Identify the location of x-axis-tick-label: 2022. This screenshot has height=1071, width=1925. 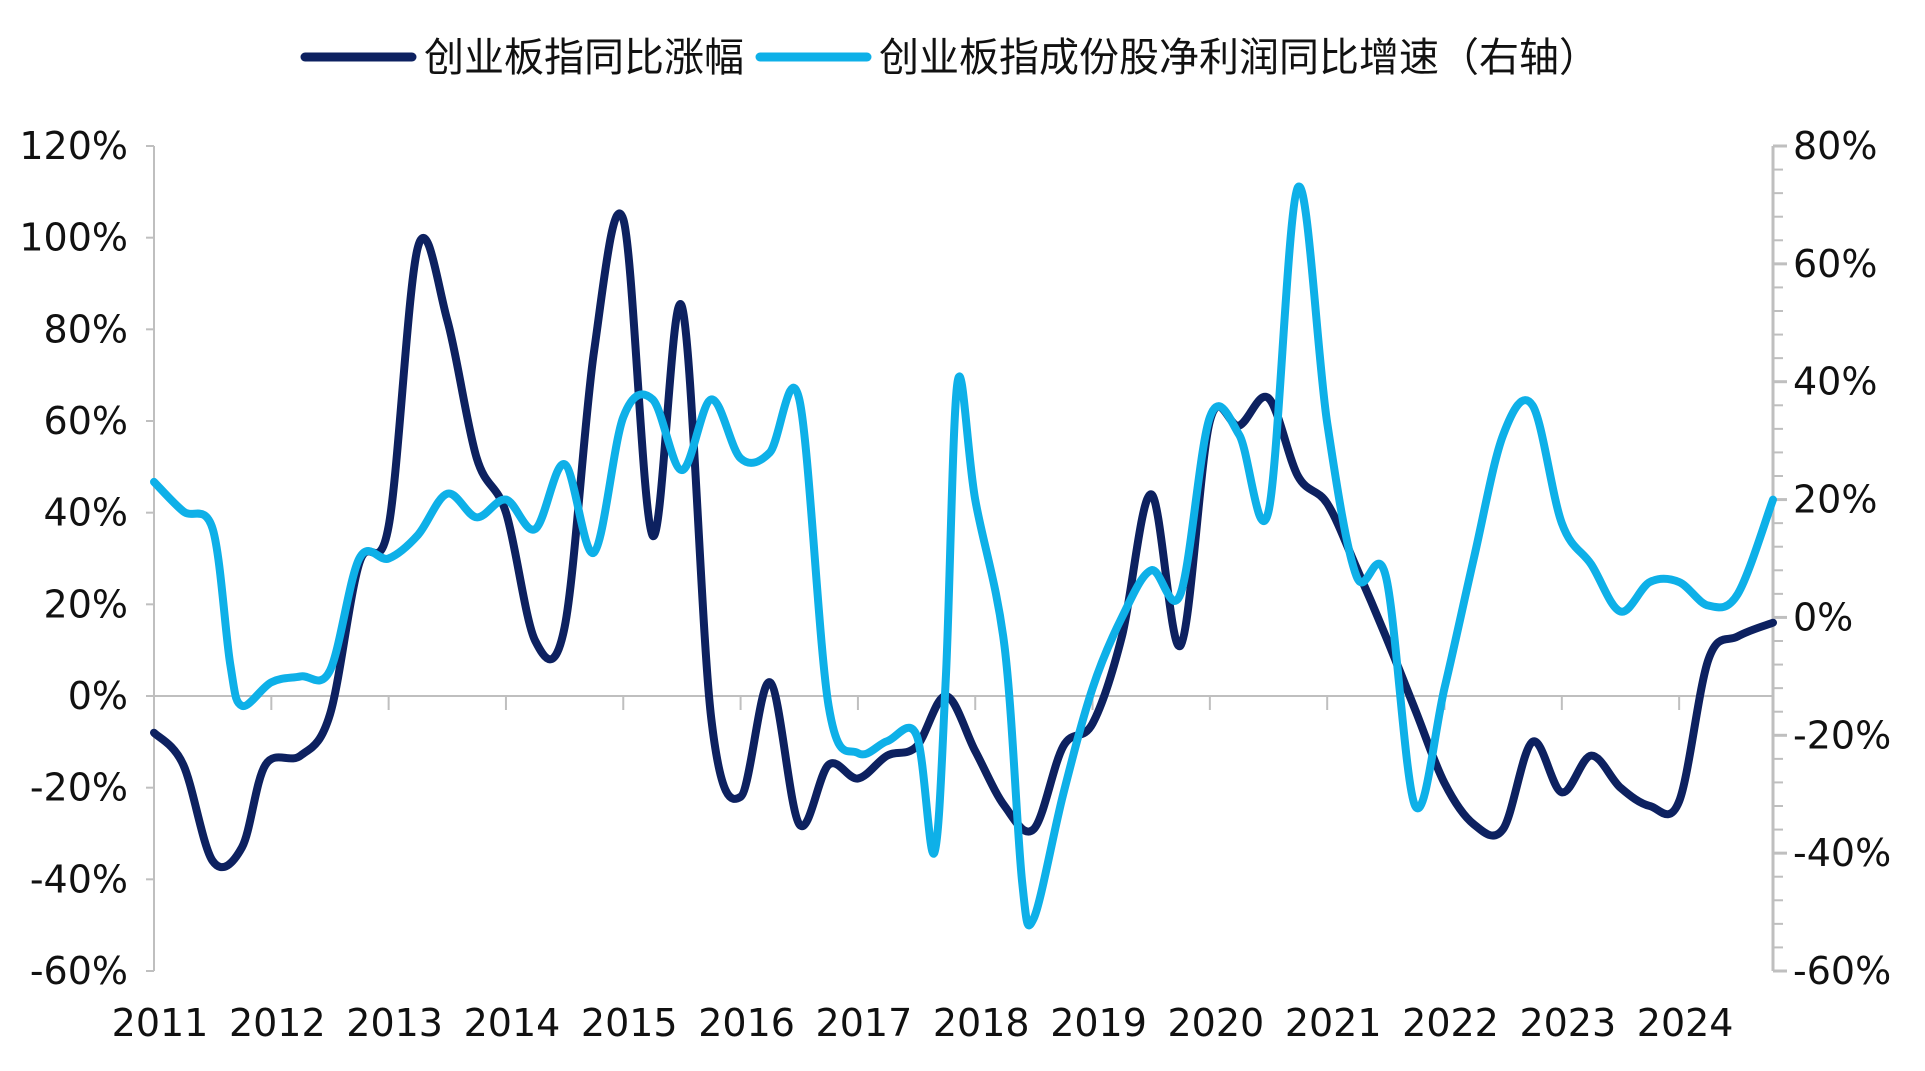
(1450, 1023).